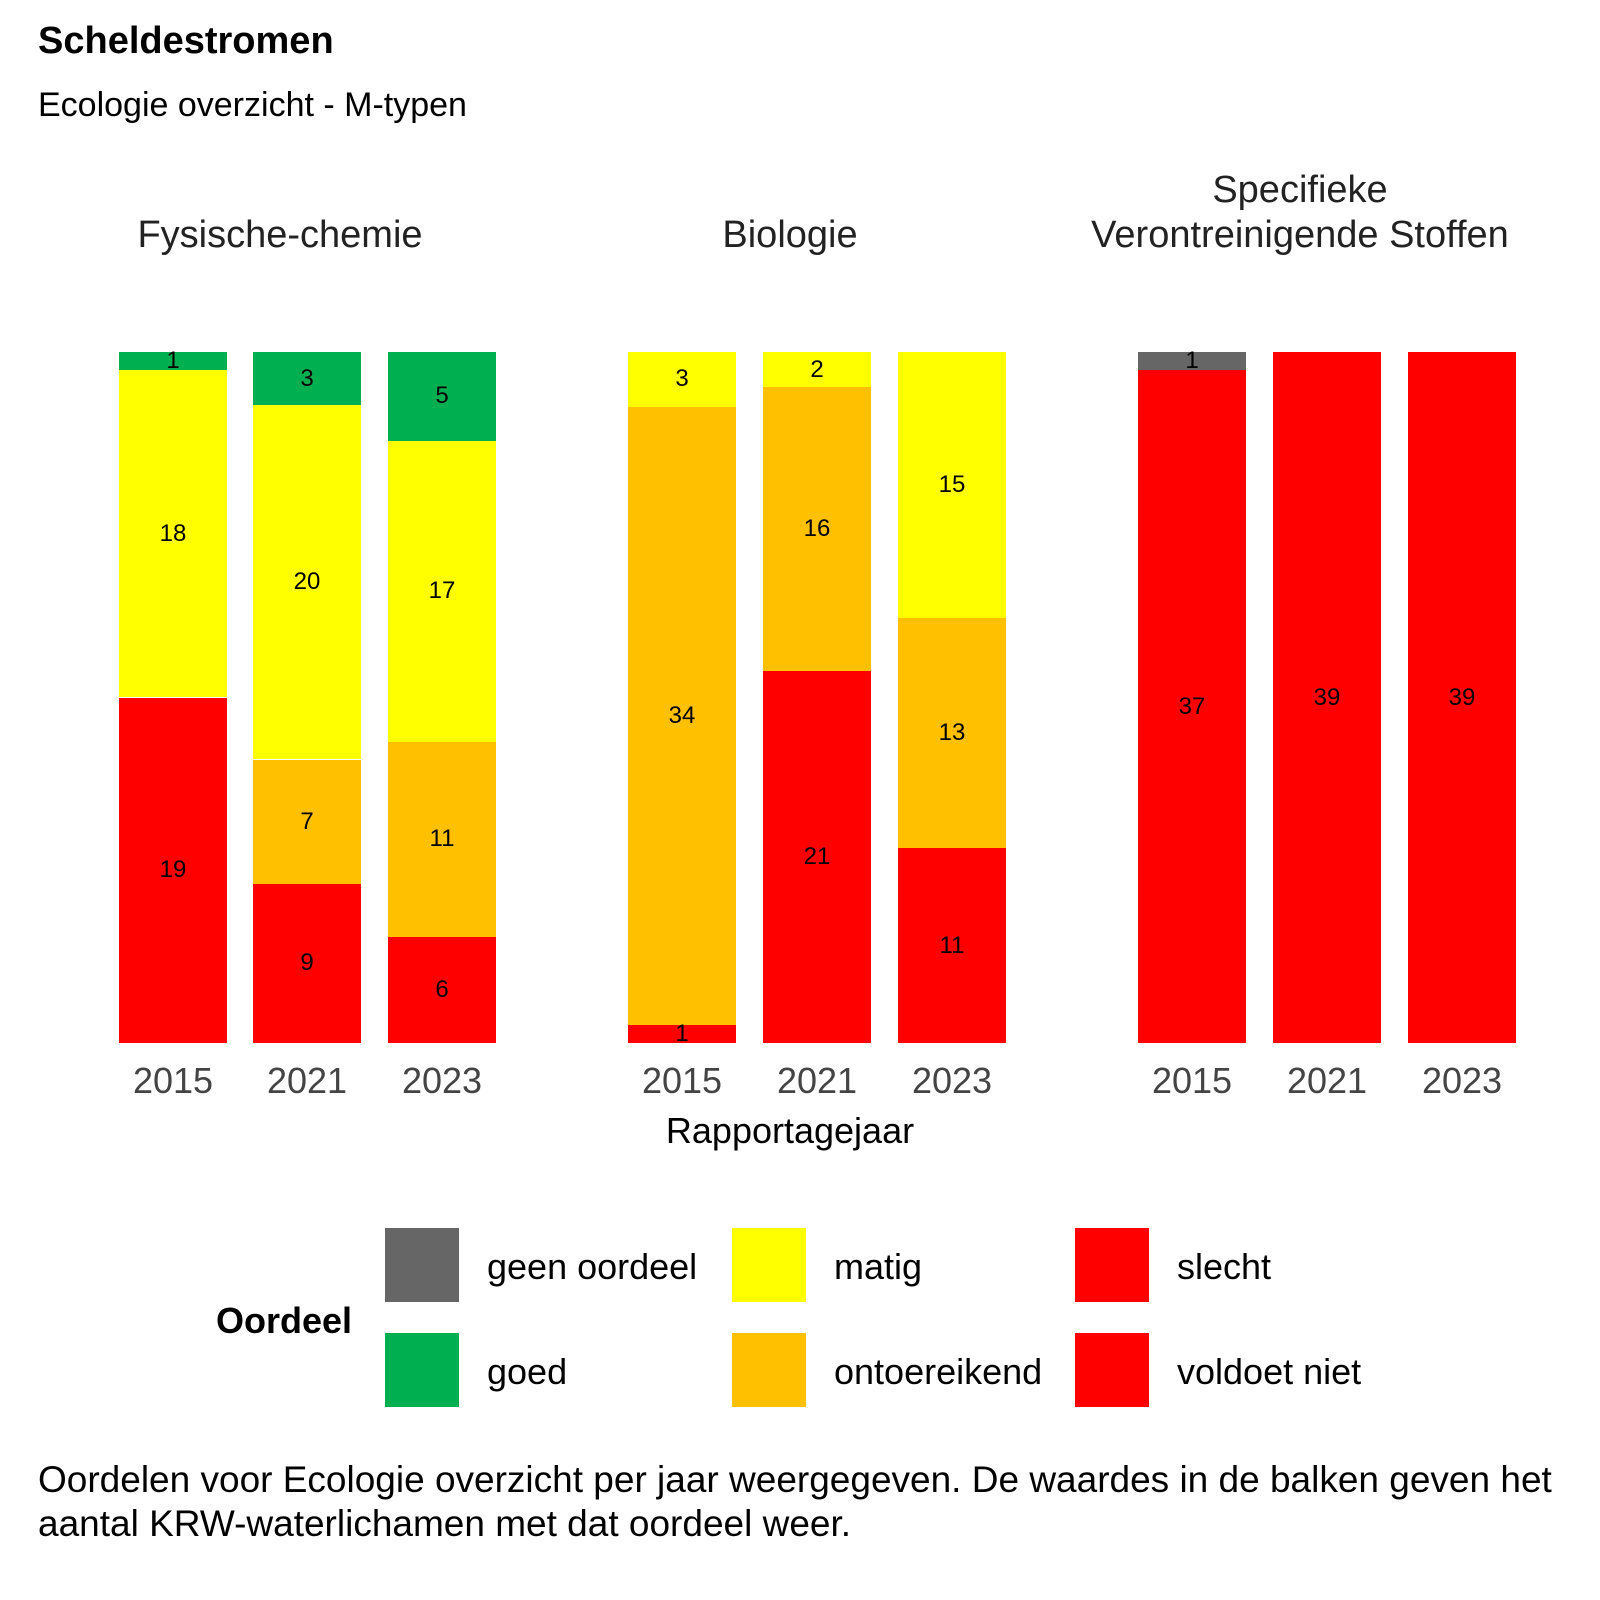 The image size is (1600, 1600). What do you see at coordinates (252, 105) in the screenshot?
I see `chart-subtitle: Ecologie overzicht - M-typen` at bounding box center [252, 105].